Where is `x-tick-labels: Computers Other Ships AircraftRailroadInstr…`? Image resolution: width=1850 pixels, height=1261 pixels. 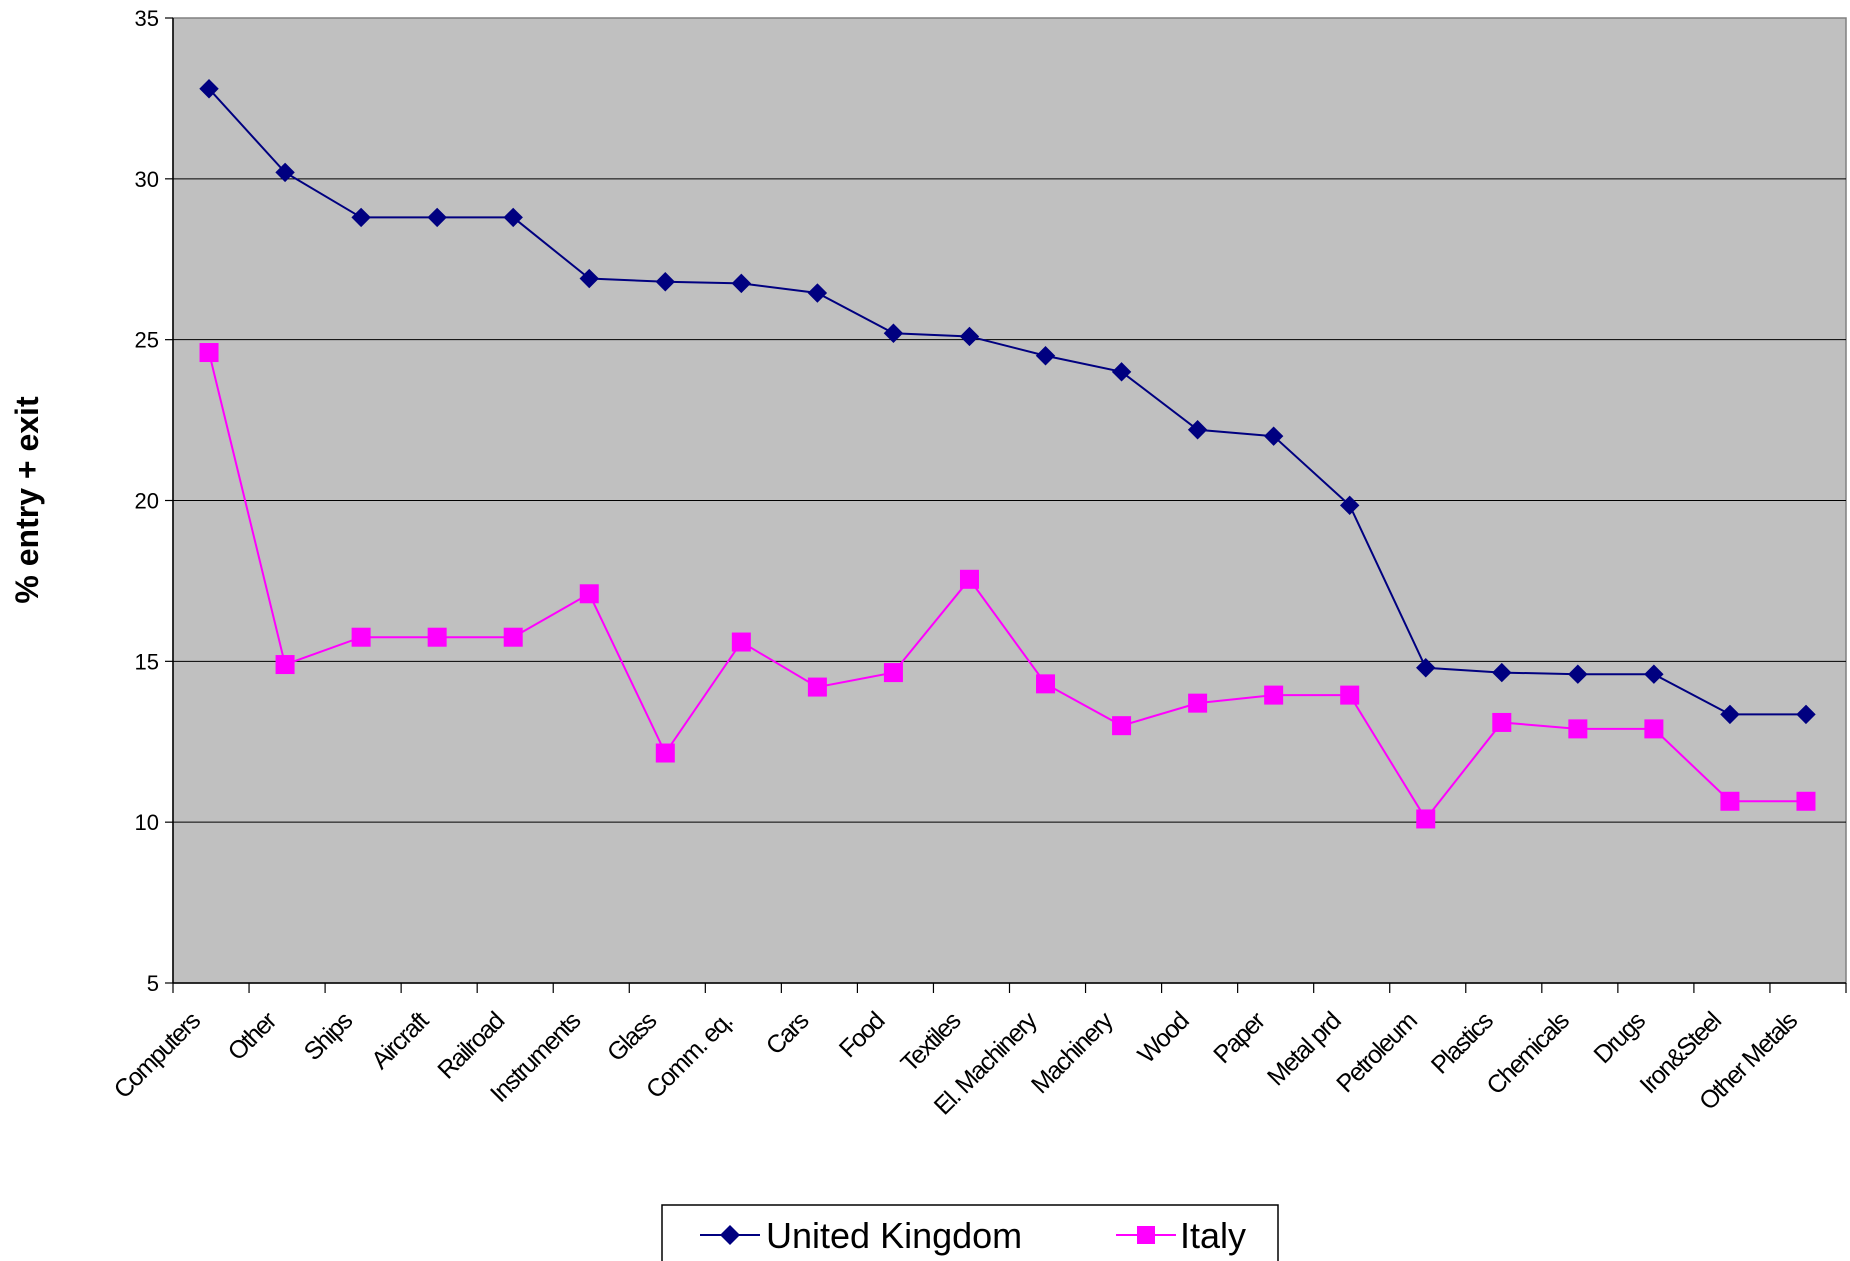
x-tick-labels: Computers Other Ships AircraftRailroadInstr… is located at coordinates (956, 1063).